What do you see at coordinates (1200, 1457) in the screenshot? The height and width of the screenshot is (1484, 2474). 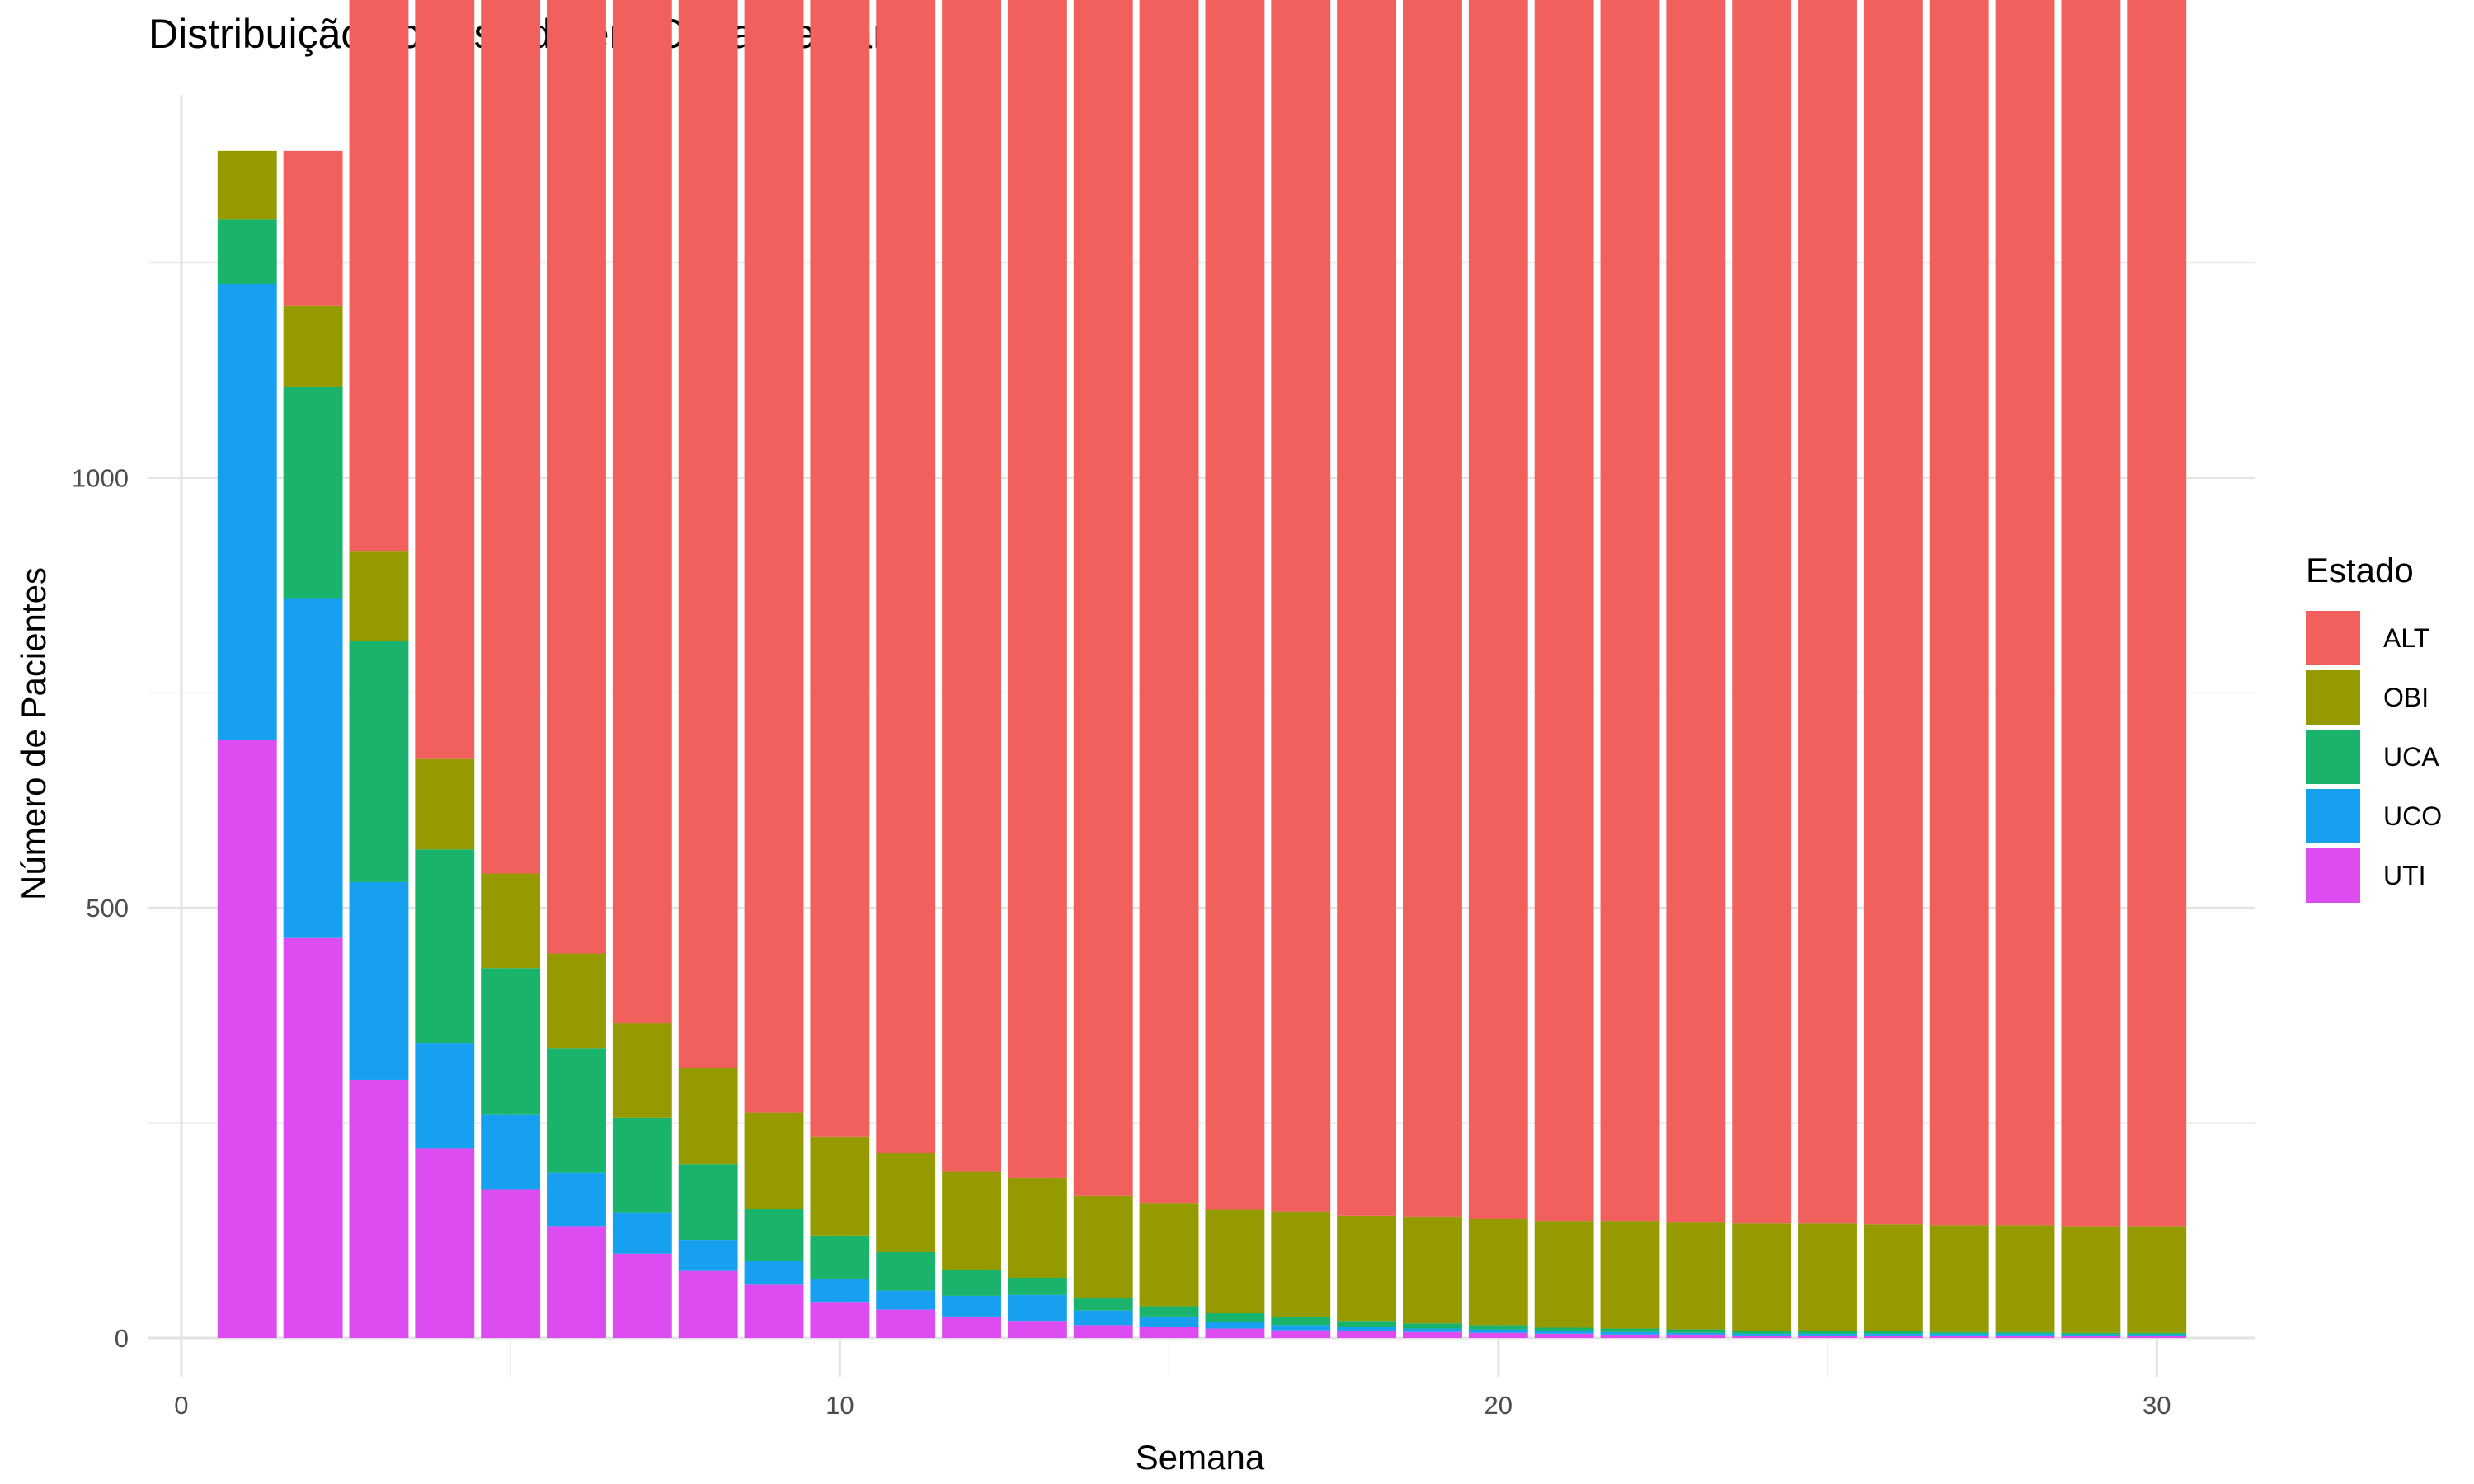 I see `x-axis-title: Semana` at bounding box center [1200, 1457].